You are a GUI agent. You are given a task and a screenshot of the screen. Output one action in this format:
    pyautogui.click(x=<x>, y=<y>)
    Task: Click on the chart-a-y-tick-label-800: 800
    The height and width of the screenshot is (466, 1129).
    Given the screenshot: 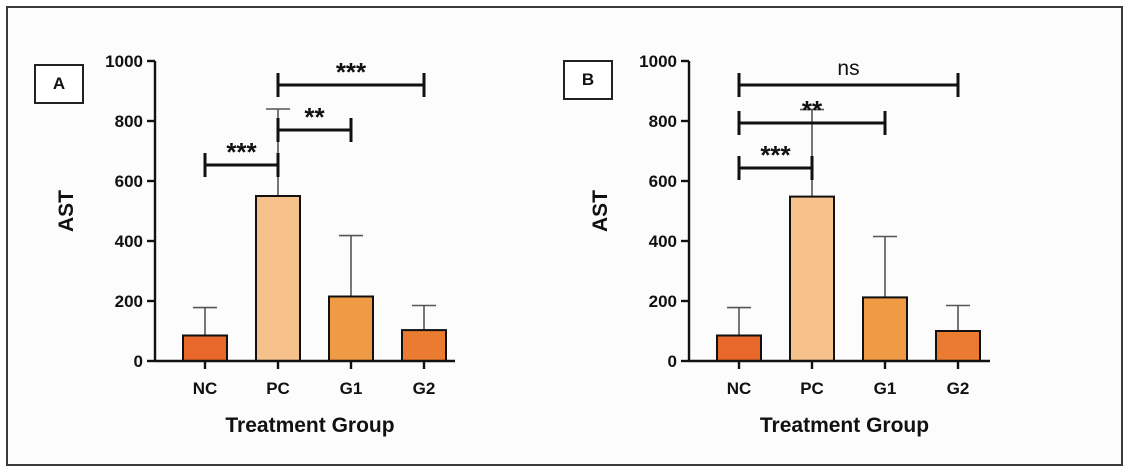 What is the action you would take?
    pyautogui.click(x=129, y=121)
    